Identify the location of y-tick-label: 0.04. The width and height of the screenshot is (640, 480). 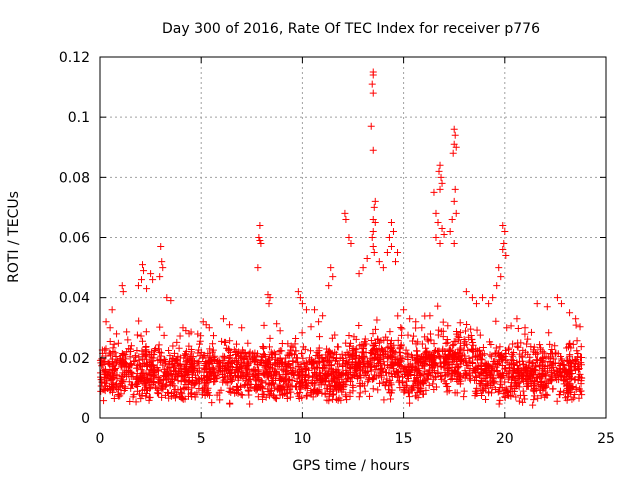
(74, 299).